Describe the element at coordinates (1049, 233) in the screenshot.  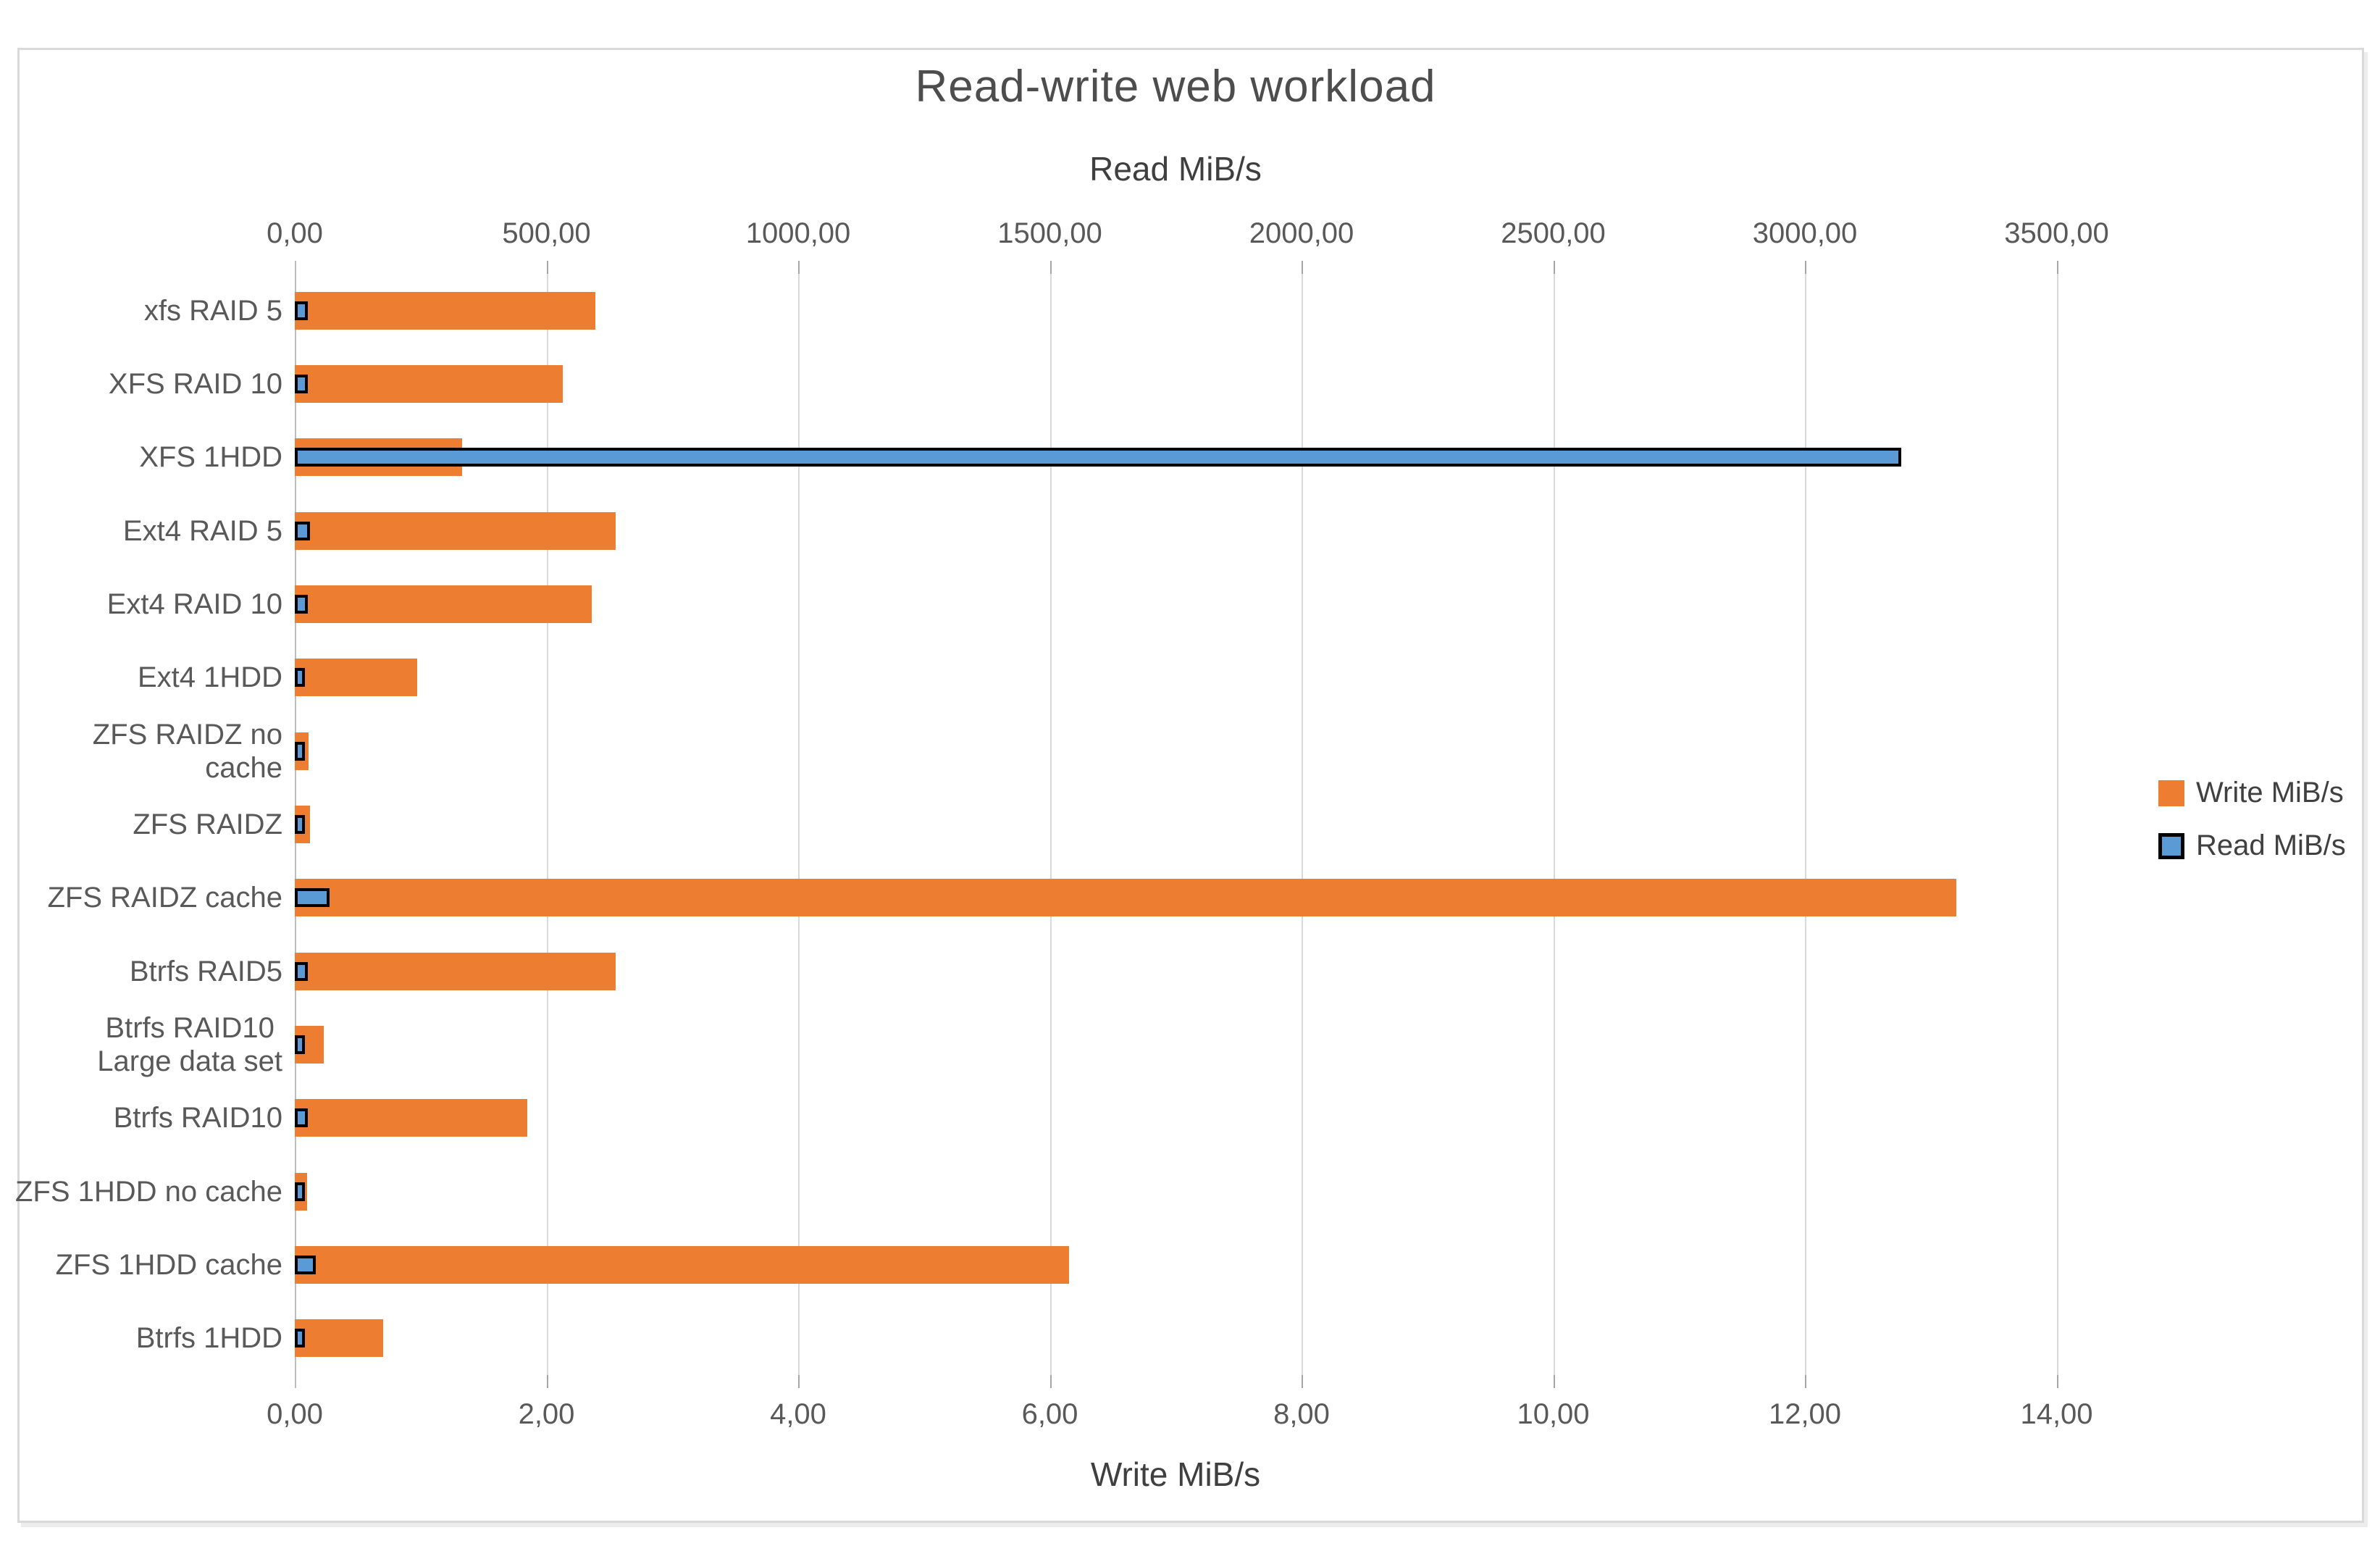
I see `top-tick-label: 1500,00` at that location.